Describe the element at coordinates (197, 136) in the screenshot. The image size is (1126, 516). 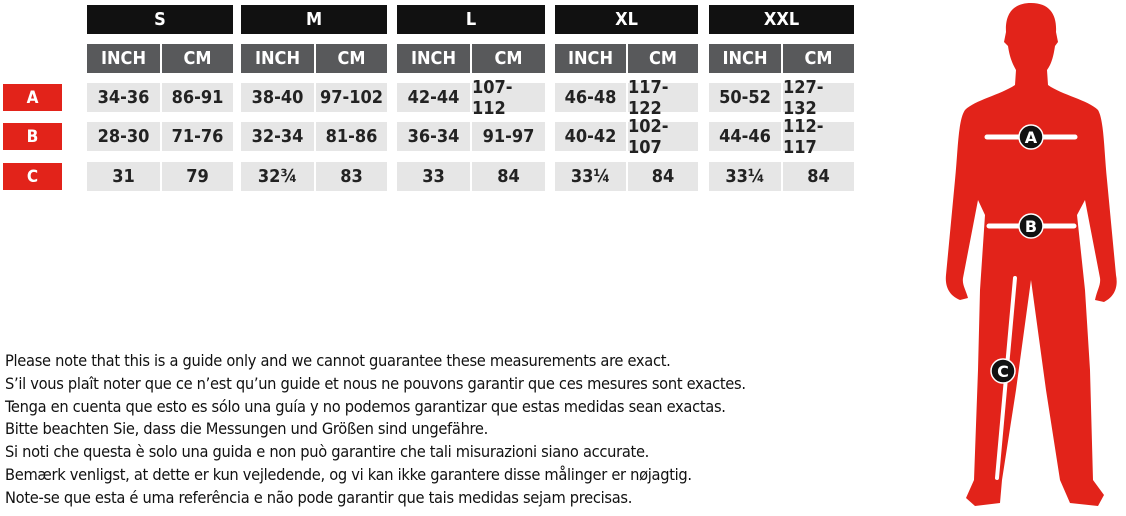
I see `table-cell-cm: 71-76` at that location.